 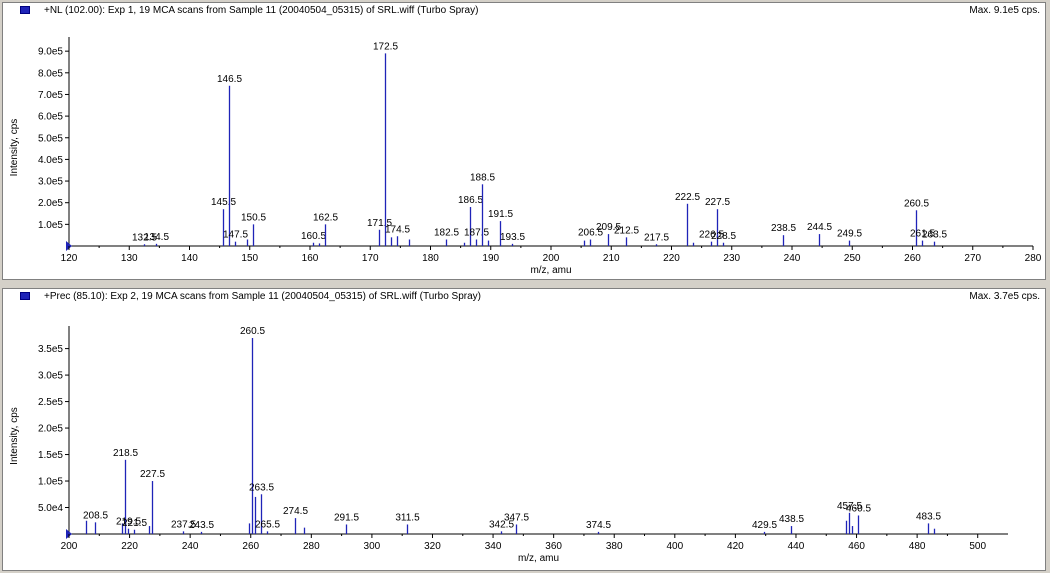 I want to click on y-tick-label: 1.5e5, so click(x=50, y=455).